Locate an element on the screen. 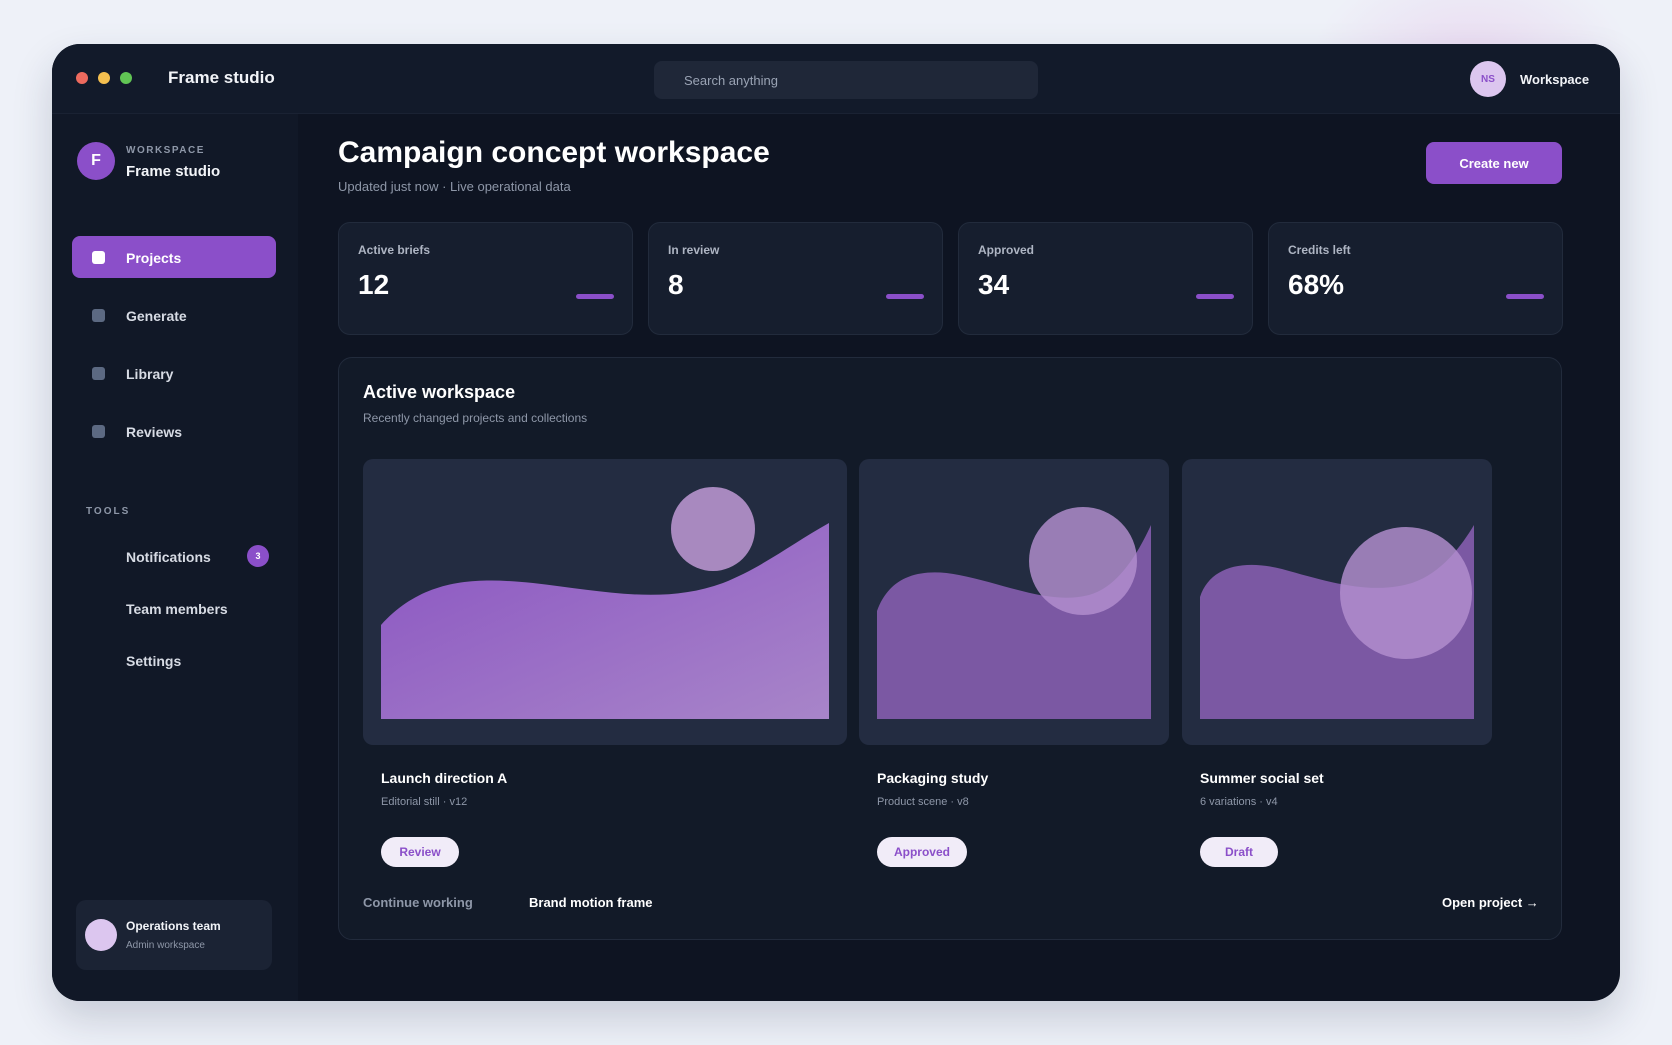 The height and width of the screenshot is (1045, 1672). stat-label: In review is located at coordinates (694, 250).